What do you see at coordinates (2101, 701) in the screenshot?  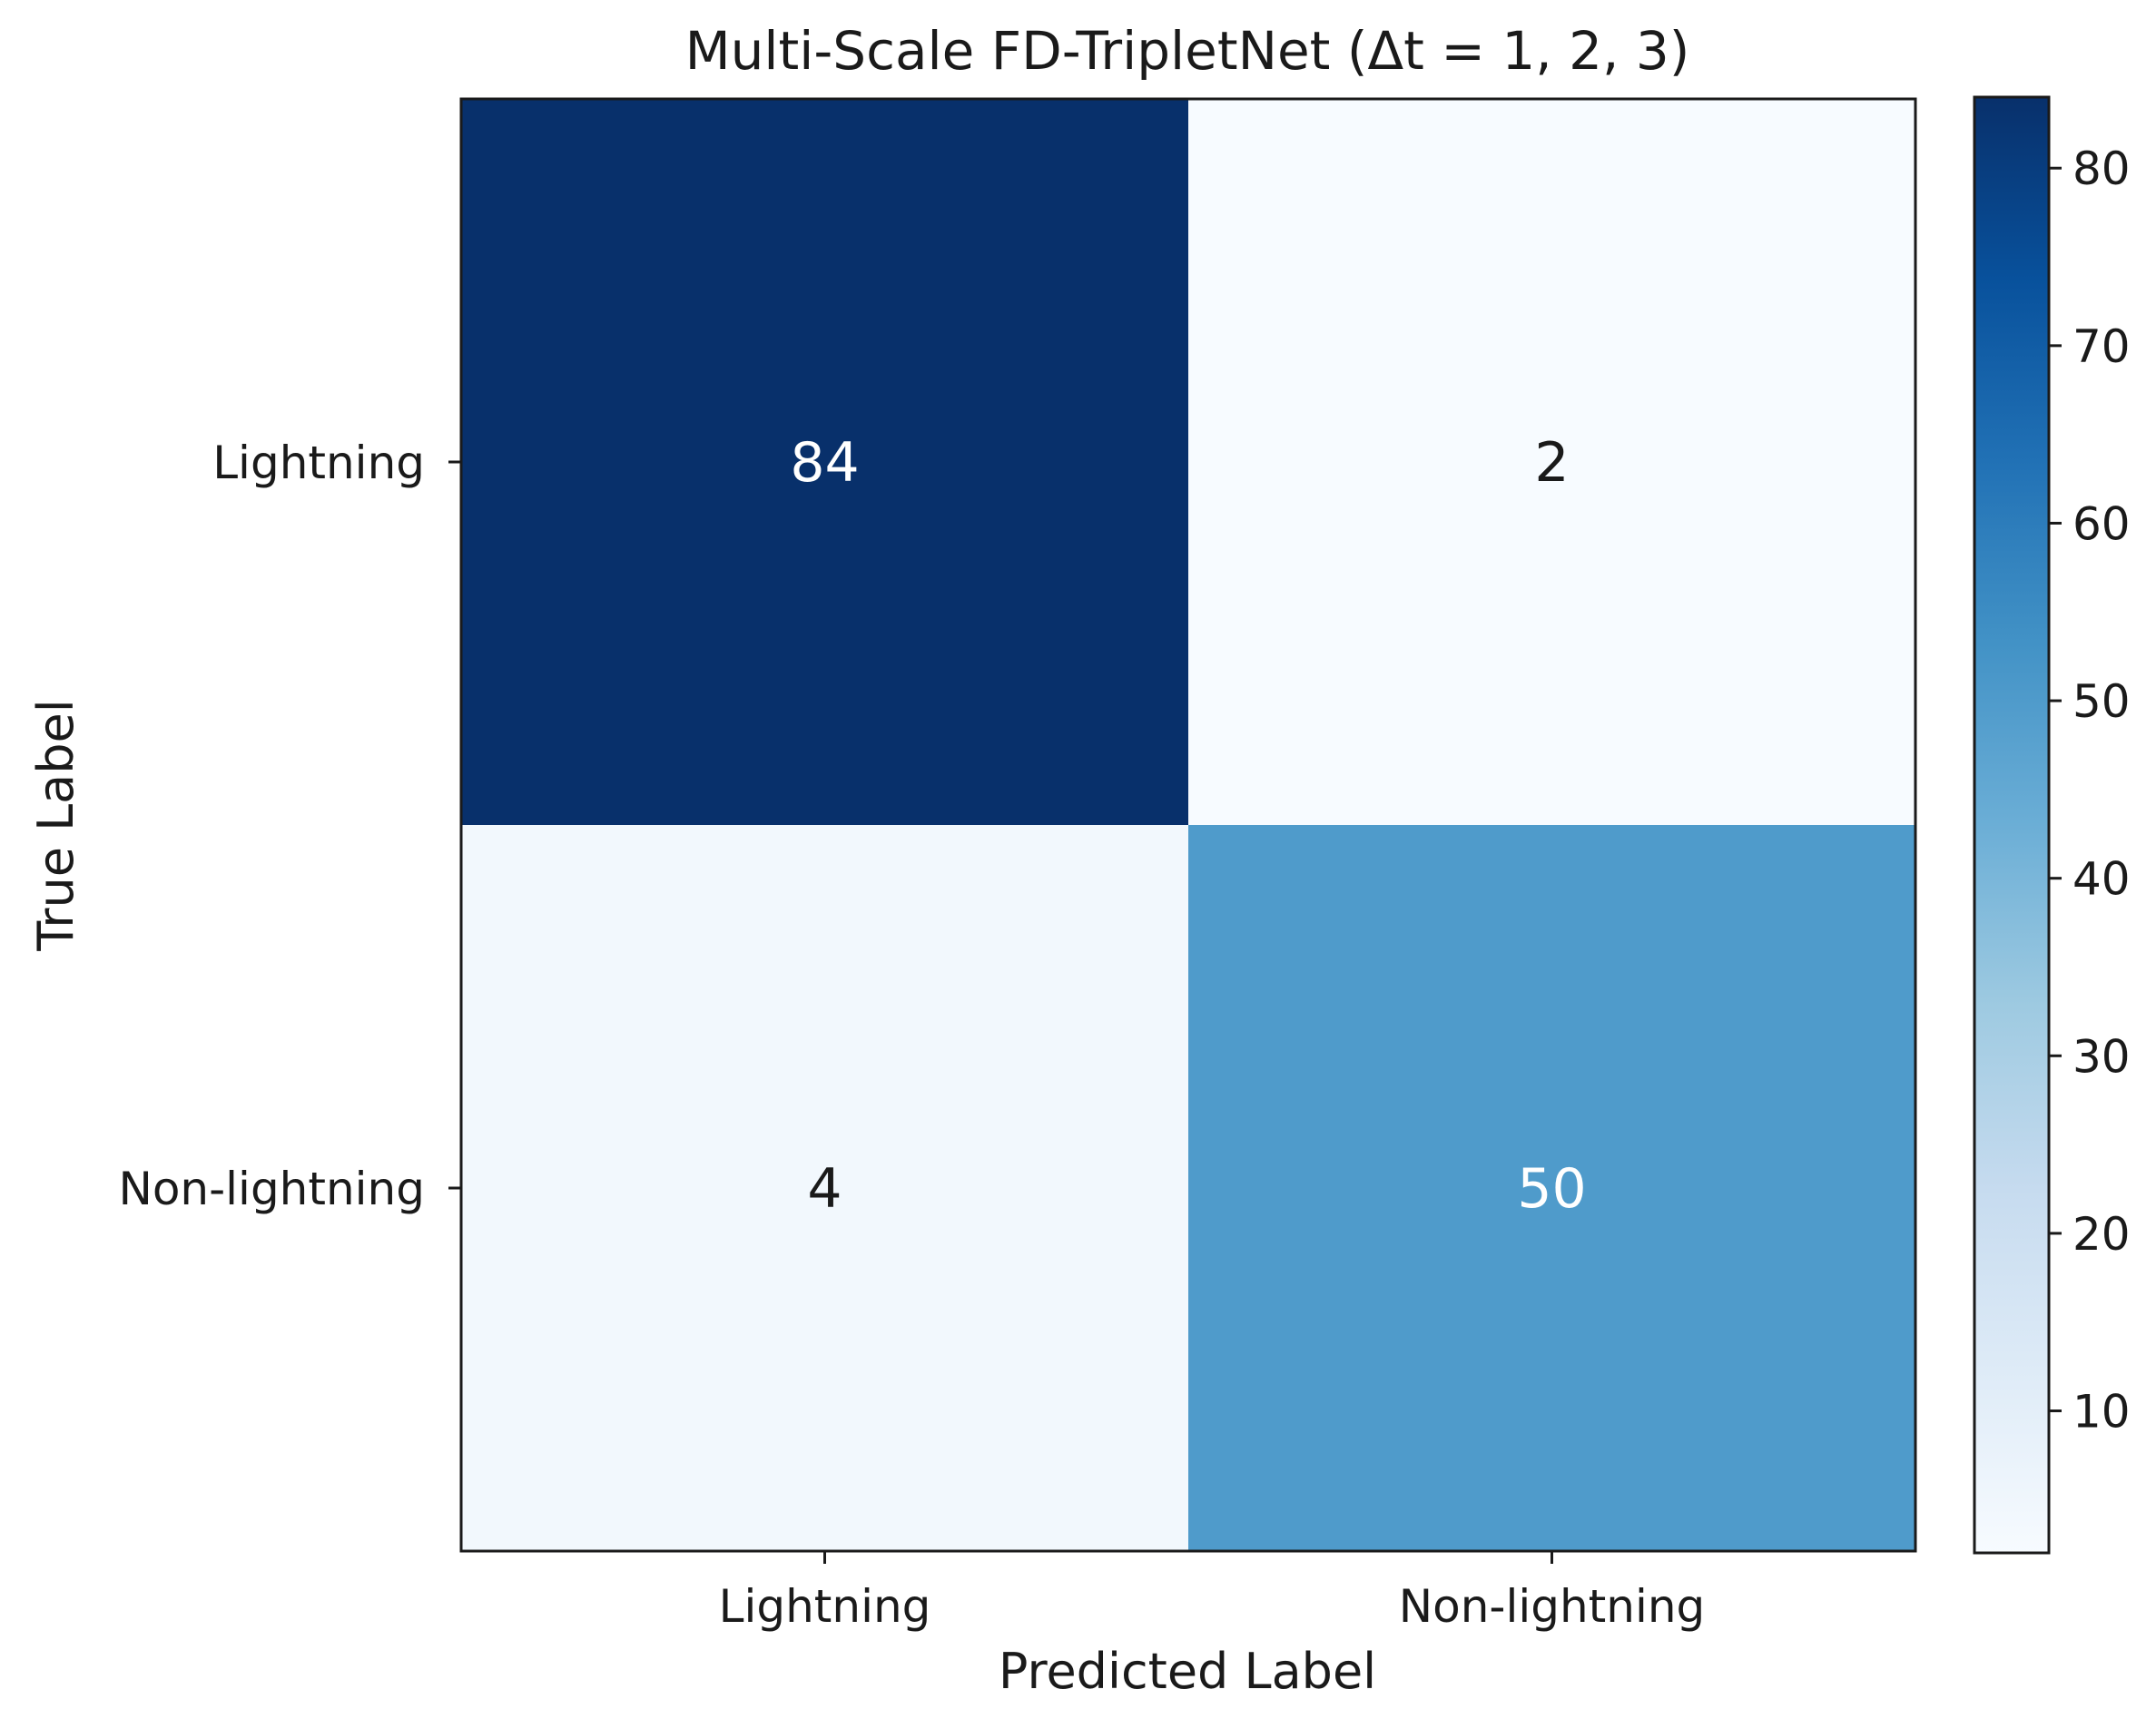 I see `colorbar-tick-label: 50` at bounding box center [2101, 701].